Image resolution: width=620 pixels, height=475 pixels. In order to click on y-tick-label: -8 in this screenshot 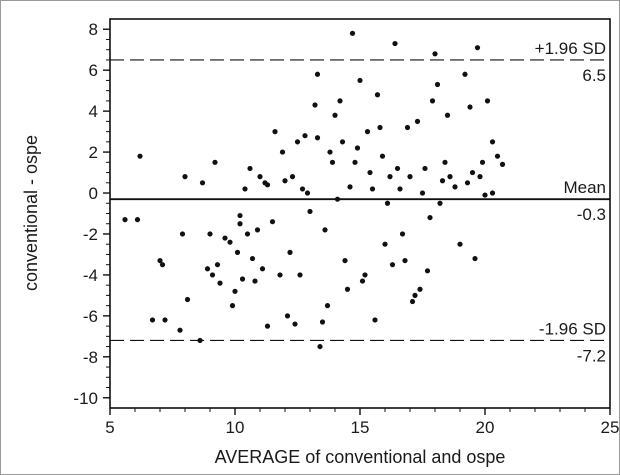, I will do `click(90, 357)`.